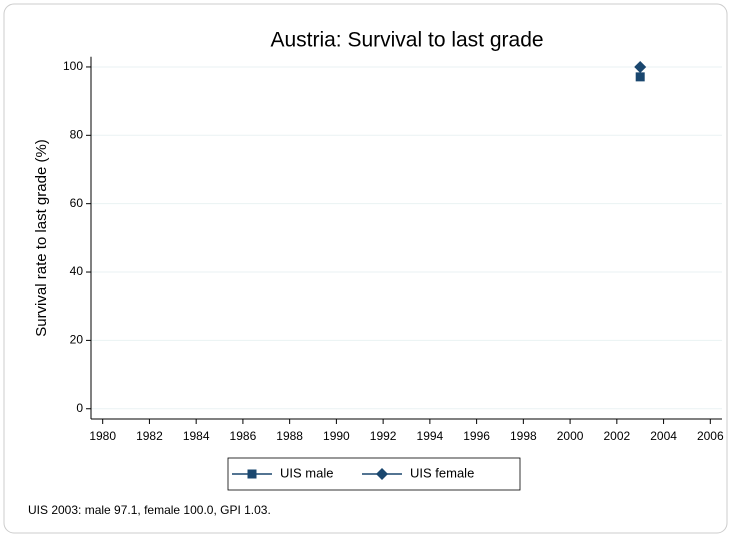  I want to click on y-tick-label: 60, so click(77, 203).